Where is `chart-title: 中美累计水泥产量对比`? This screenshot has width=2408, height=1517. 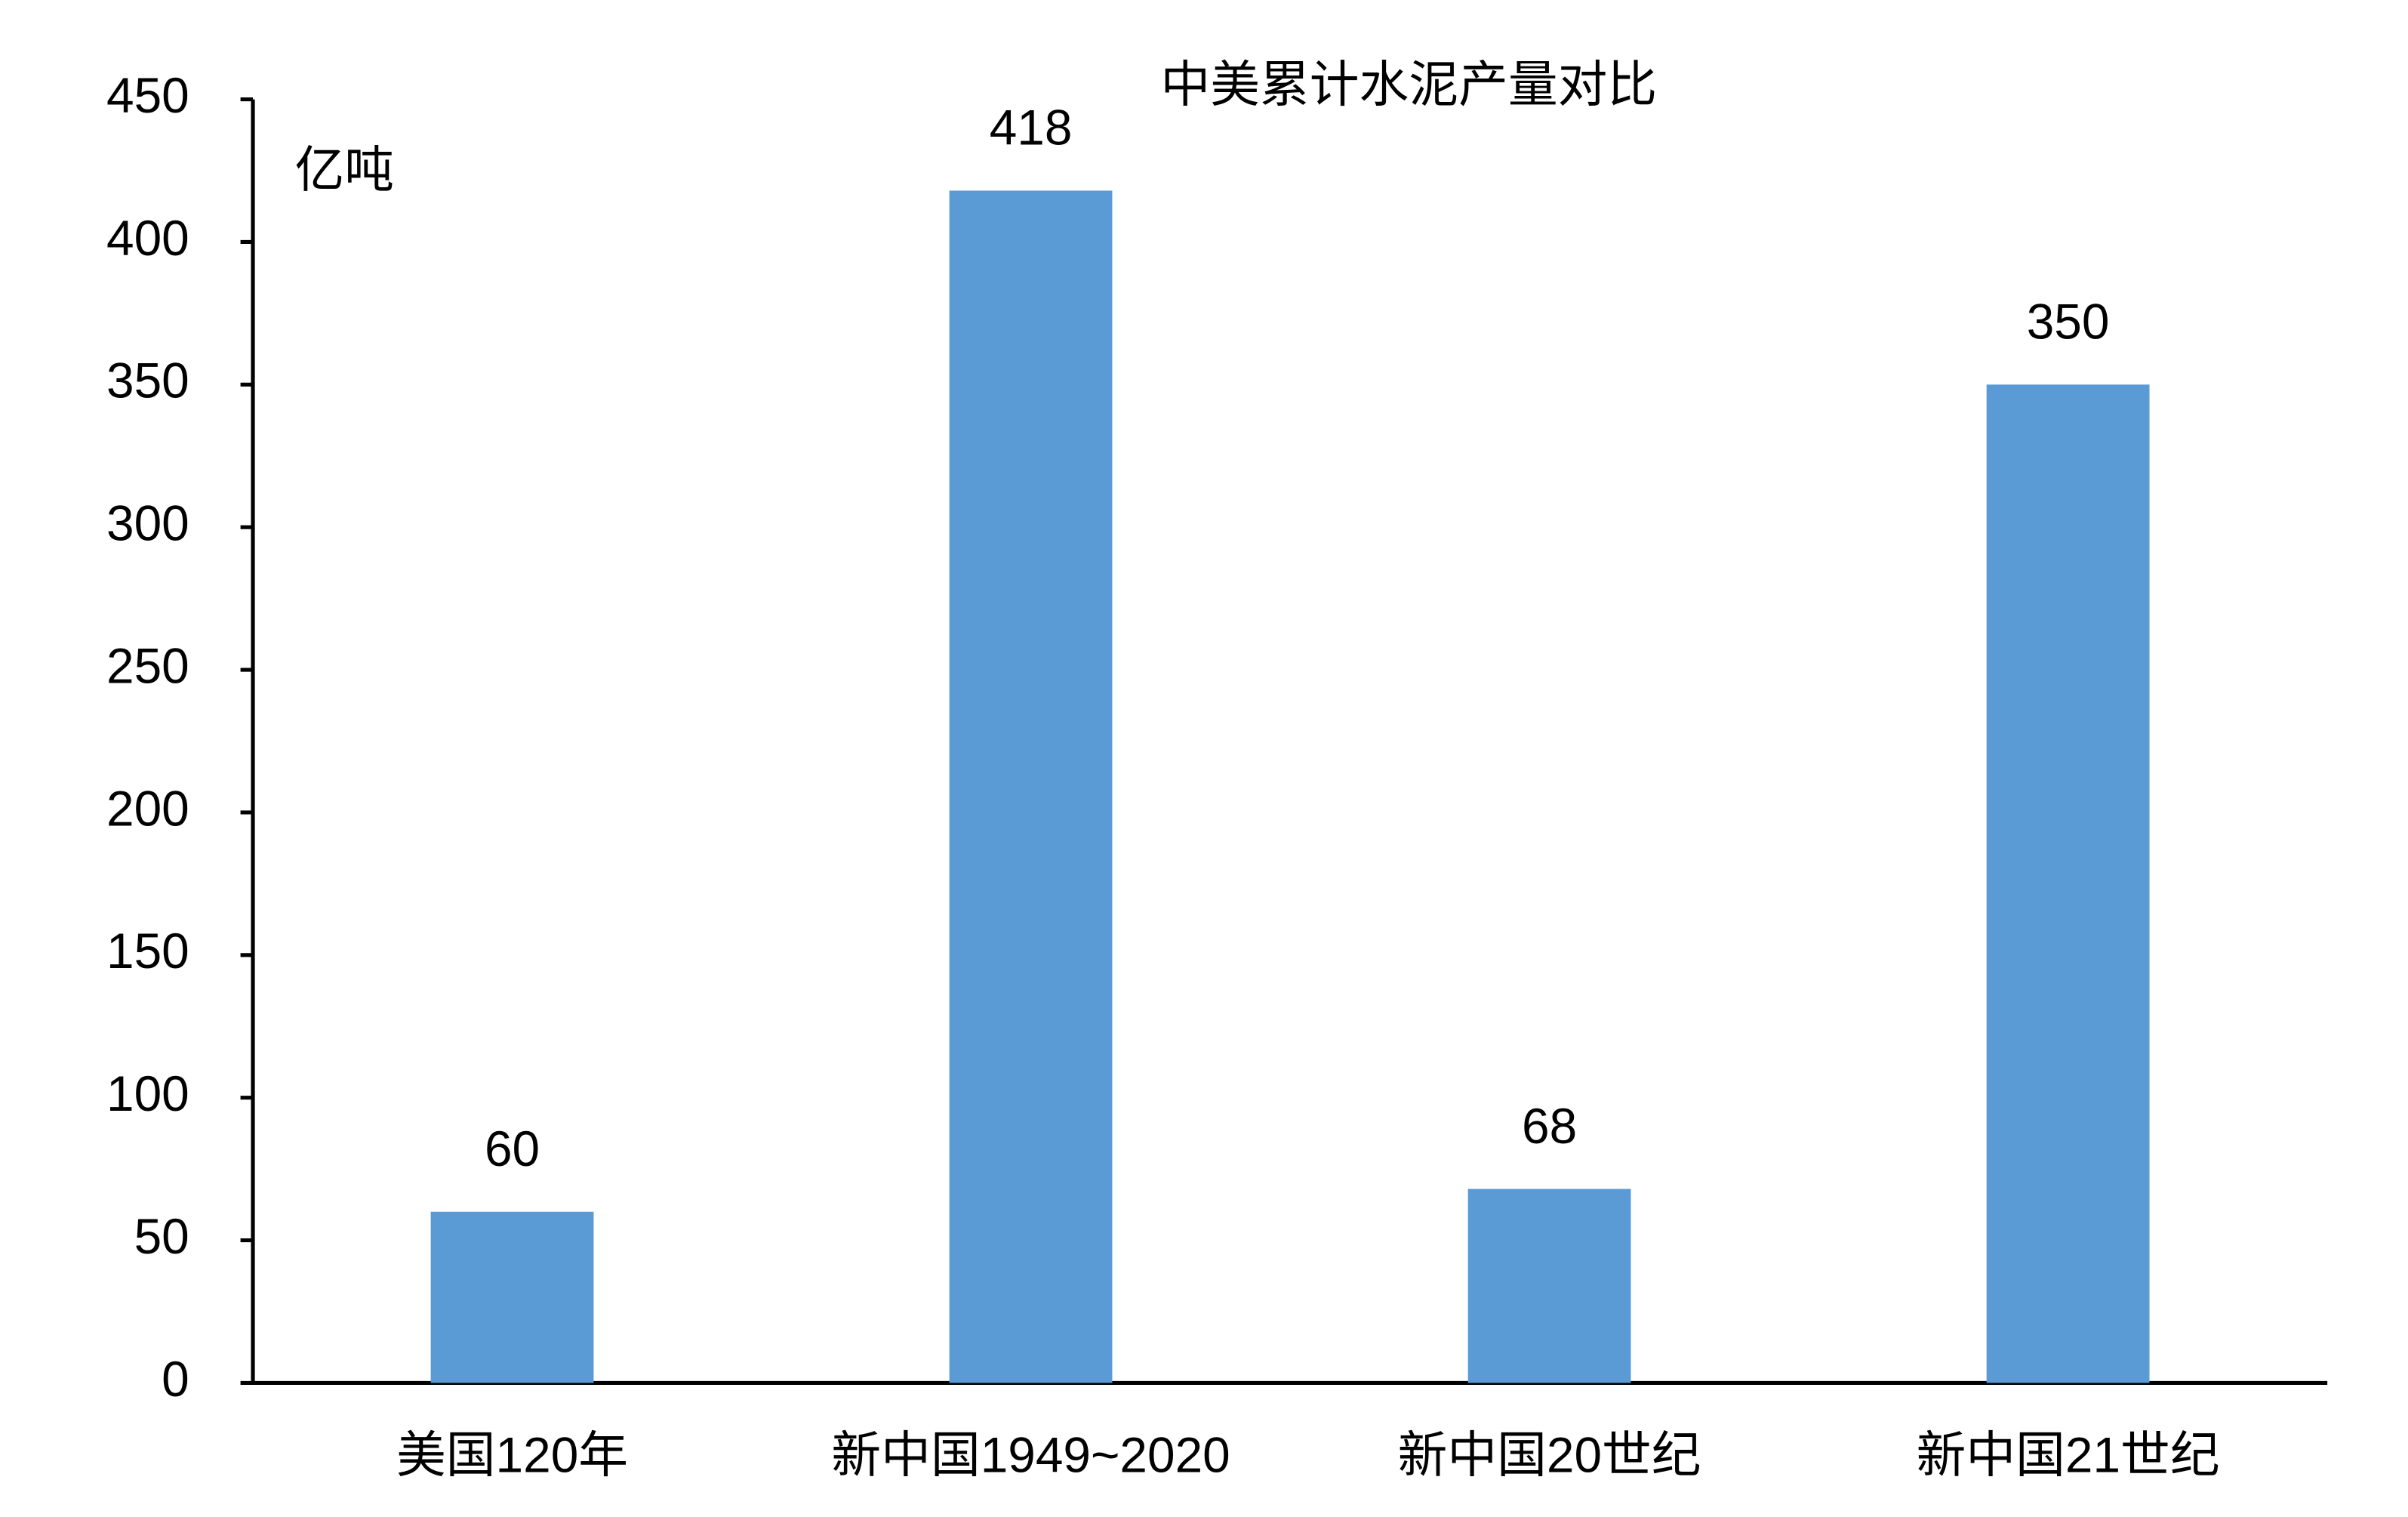
chart-title: 中美累计水泥产量对比 is located at coordinates (1408, 85).